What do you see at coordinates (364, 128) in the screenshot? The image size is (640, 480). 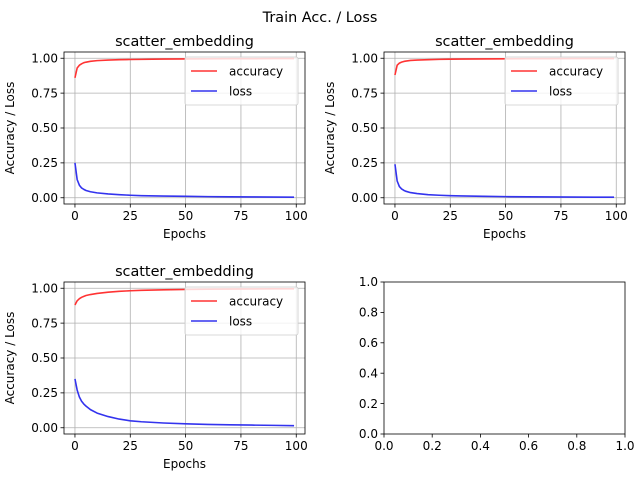 I see `chart-2-ytick-label-2: 0.50` at bounding box center [364, 128].